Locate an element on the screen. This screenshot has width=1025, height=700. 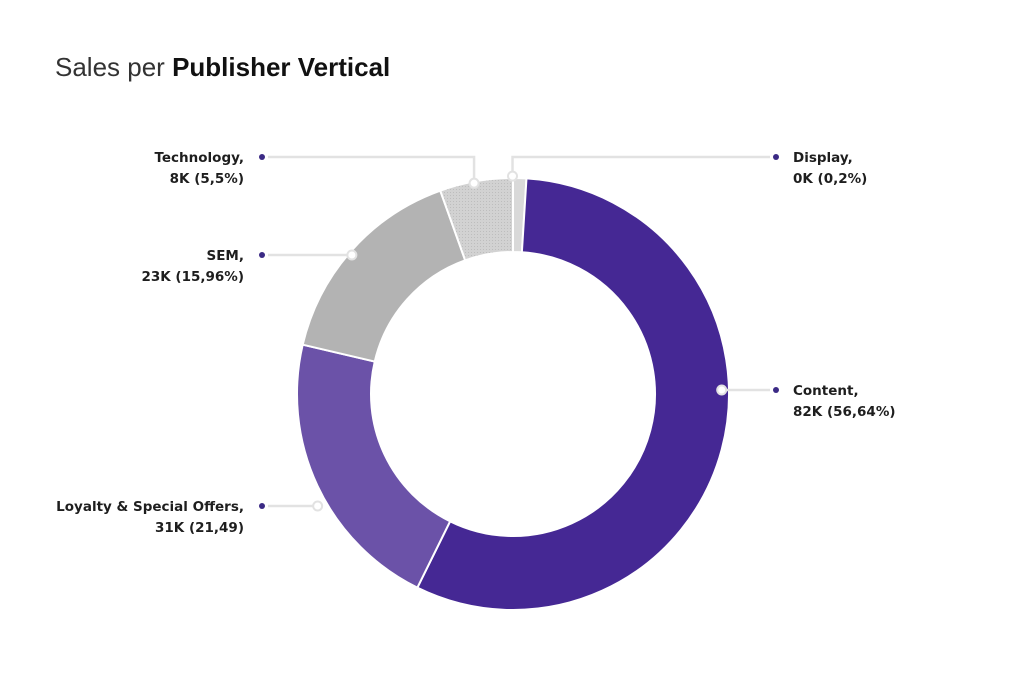
chart-title: Sales per Publisher Vertical is located at coordinates (222, 67).